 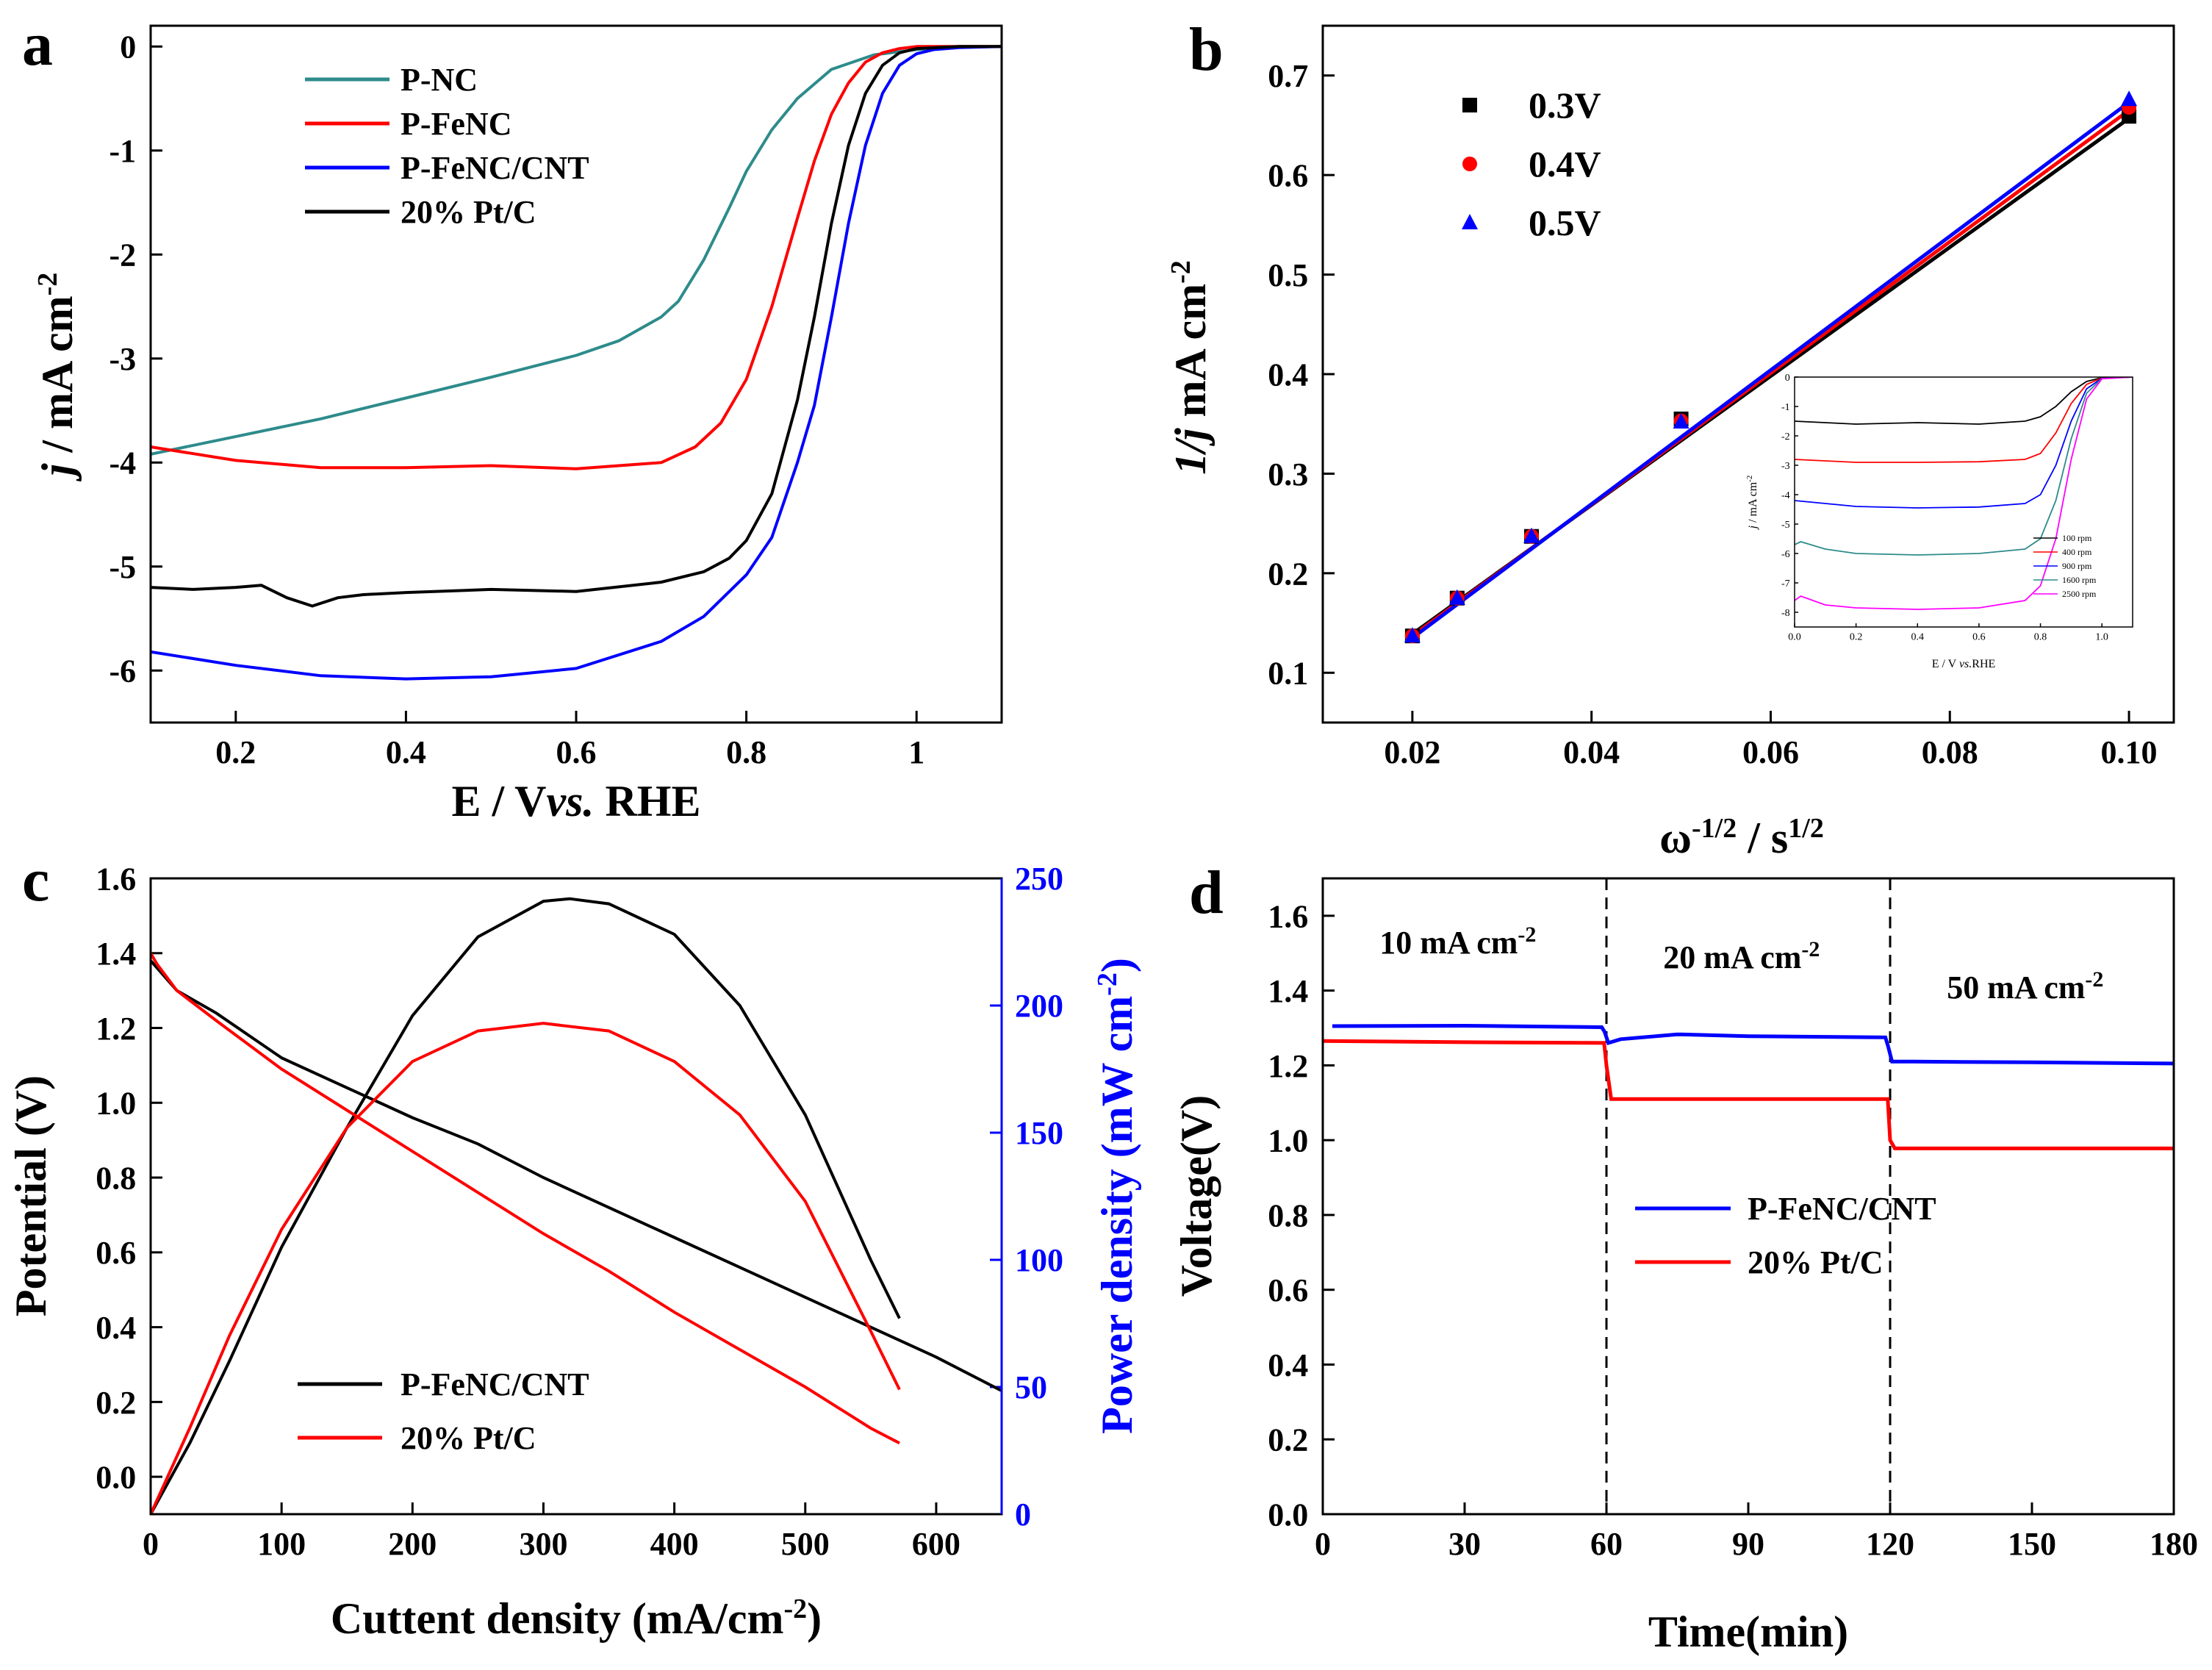 What do you see at coordinates (123, 255) in the screenshot?
I see `y-tick-label: -2` at bounding box center [123, 255].